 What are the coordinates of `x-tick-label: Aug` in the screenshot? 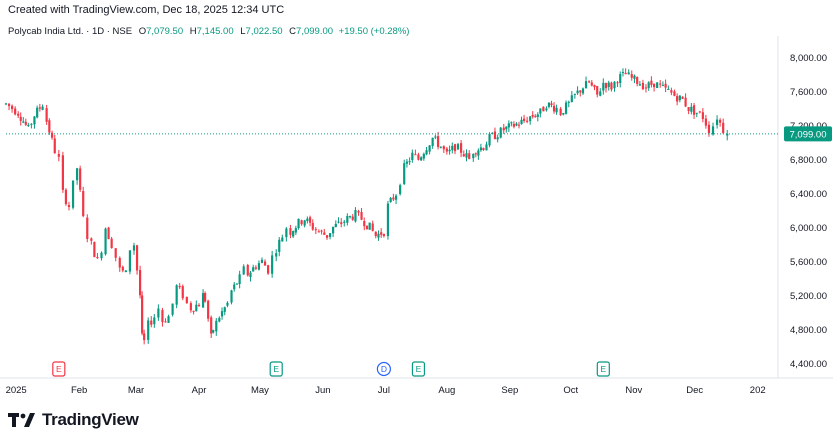 It's located at (446, 390).